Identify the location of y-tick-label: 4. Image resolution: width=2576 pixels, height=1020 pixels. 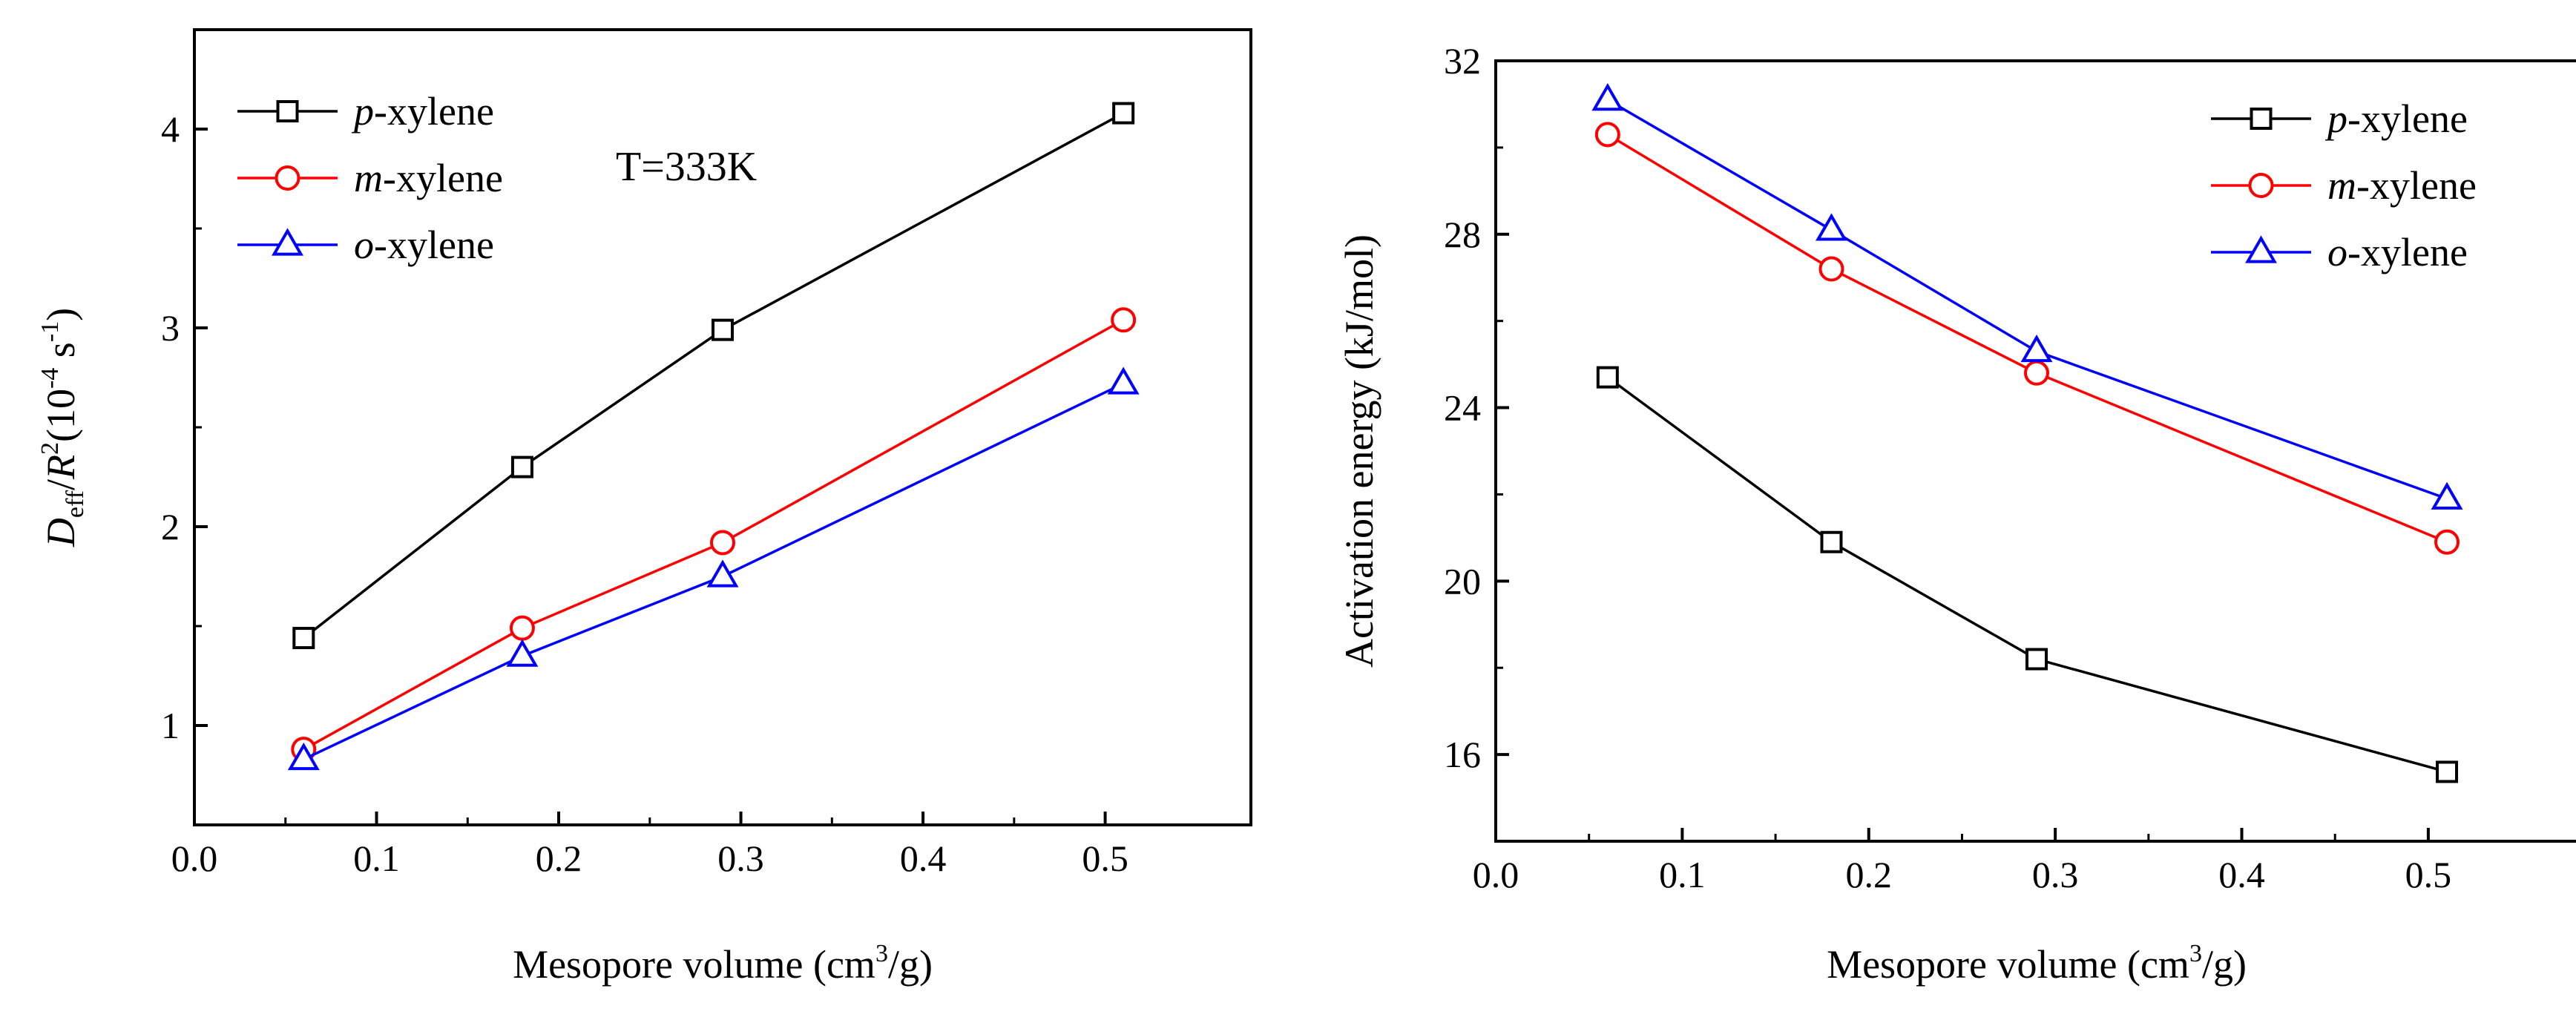
(170, 129).